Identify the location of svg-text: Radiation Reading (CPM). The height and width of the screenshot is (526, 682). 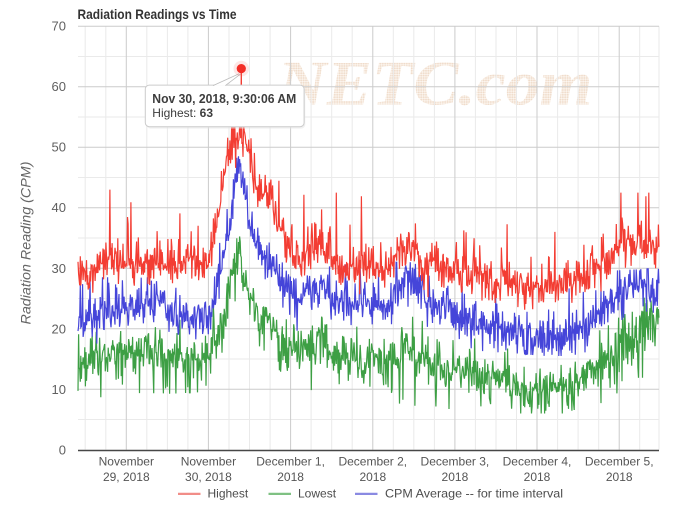
(26, 243).